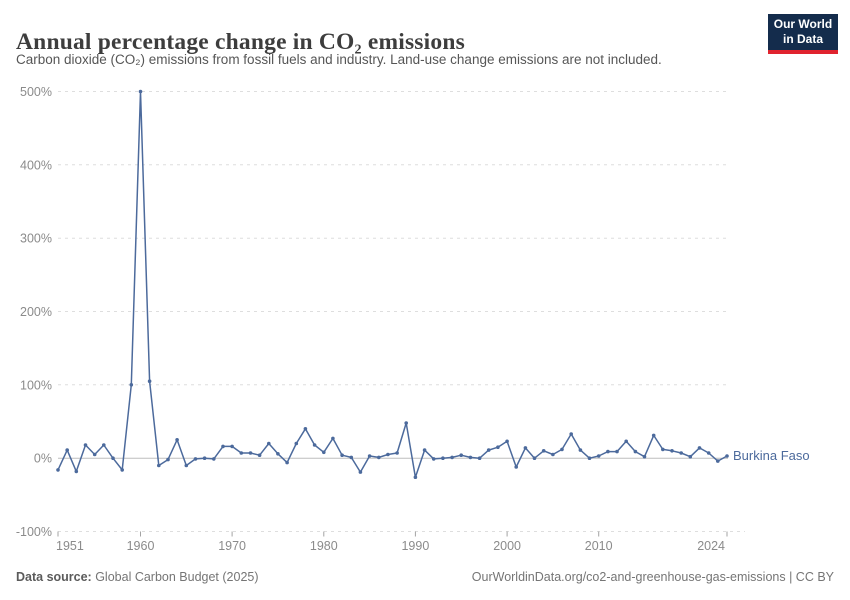  I want to click on x-tick-label: 2000, so click(507, 546).